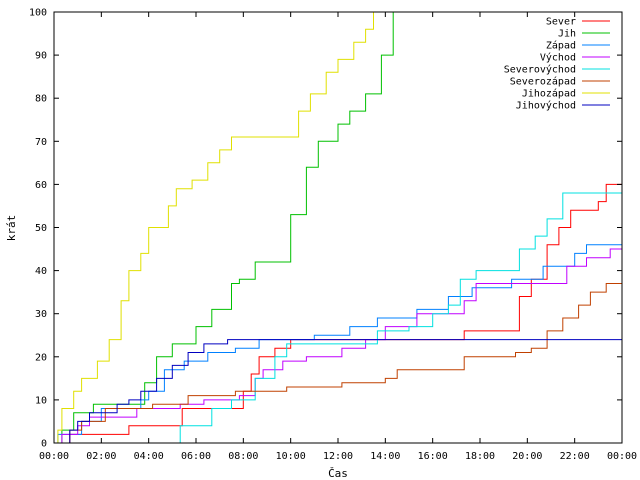  What do you see at coordinates (558, 58) in the screenshot?
I see `legend-label: Východ` at bounding box center [558, 58].